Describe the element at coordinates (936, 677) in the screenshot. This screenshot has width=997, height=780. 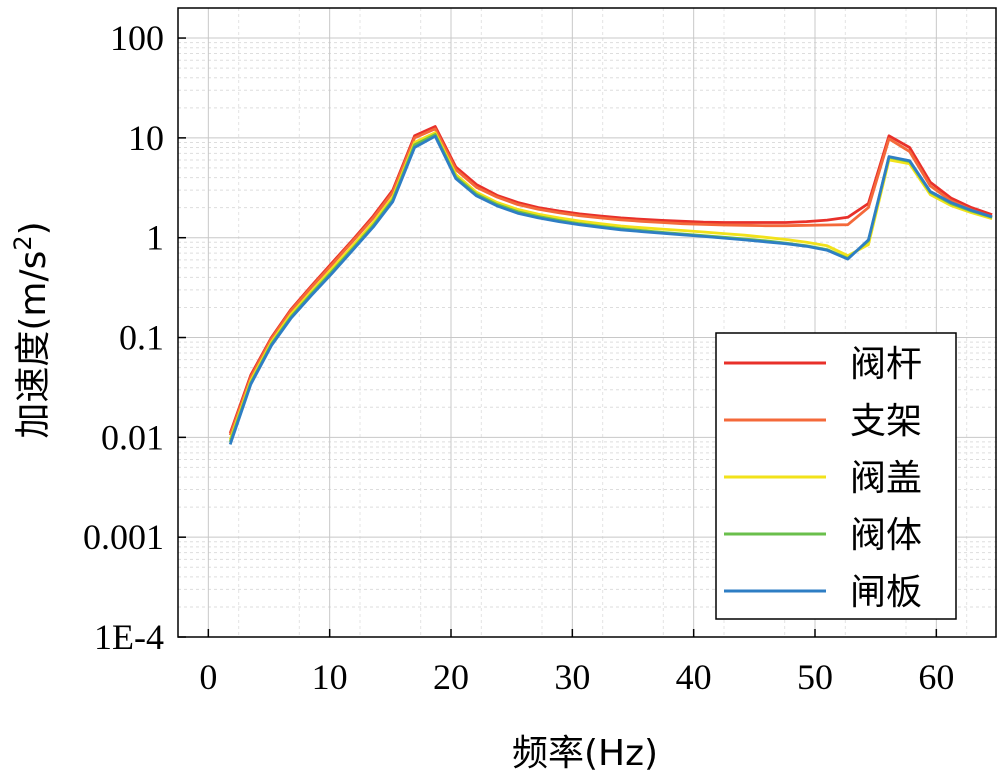
I see `x-tick-label: 60` at that location.